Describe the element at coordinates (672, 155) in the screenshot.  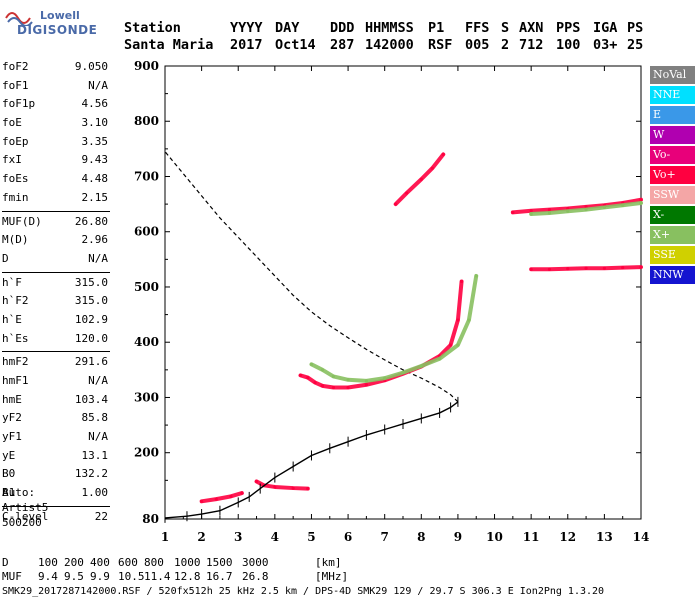
I see `legend-item: Vo-` at that location.